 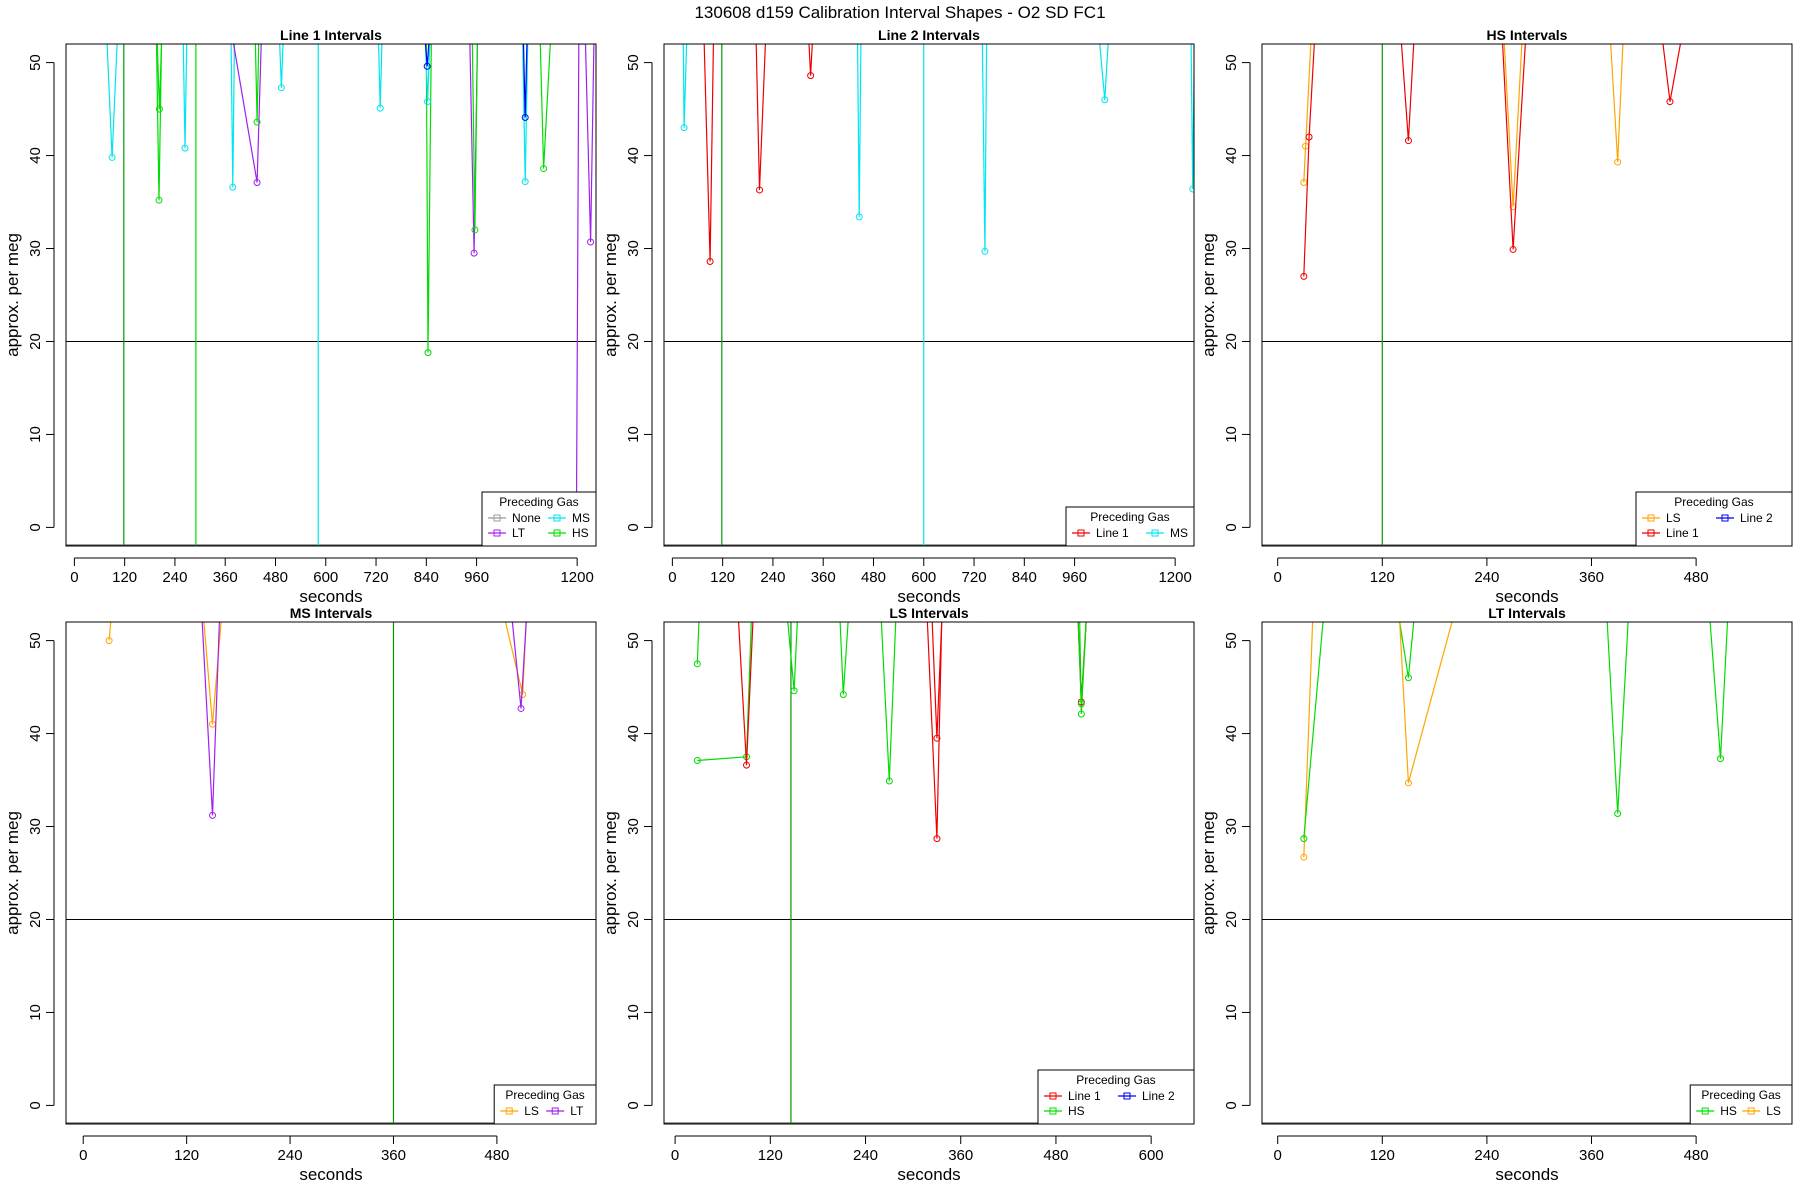 I want to click on chart2-title: Line 2 Intervals, so click(x=929, y=35).